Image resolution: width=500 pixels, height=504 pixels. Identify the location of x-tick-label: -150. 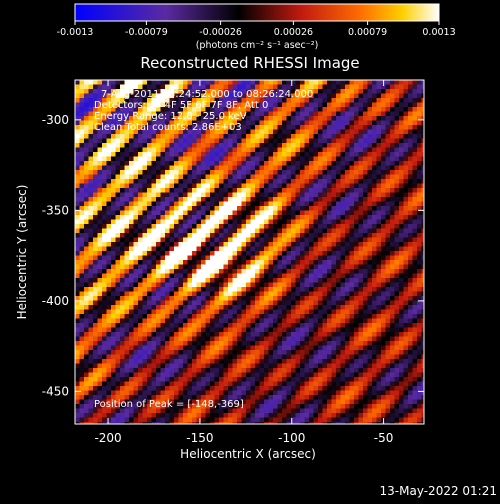
(199, 438).